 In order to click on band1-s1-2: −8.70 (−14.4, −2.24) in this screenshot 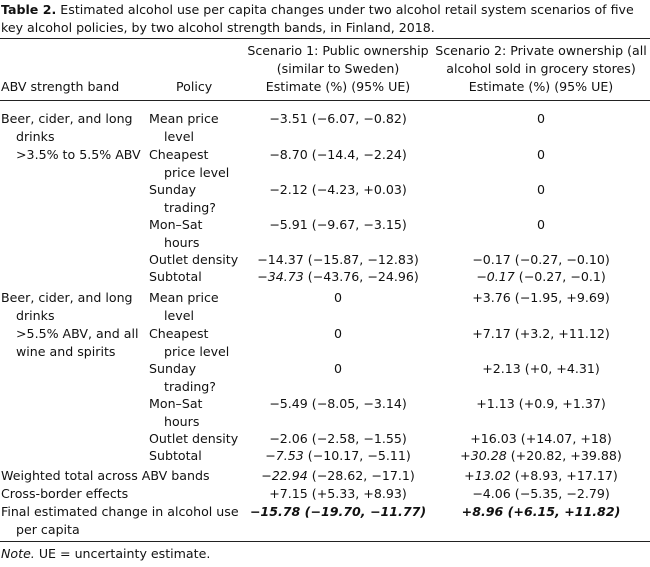, I will do `click(338, 154)`.